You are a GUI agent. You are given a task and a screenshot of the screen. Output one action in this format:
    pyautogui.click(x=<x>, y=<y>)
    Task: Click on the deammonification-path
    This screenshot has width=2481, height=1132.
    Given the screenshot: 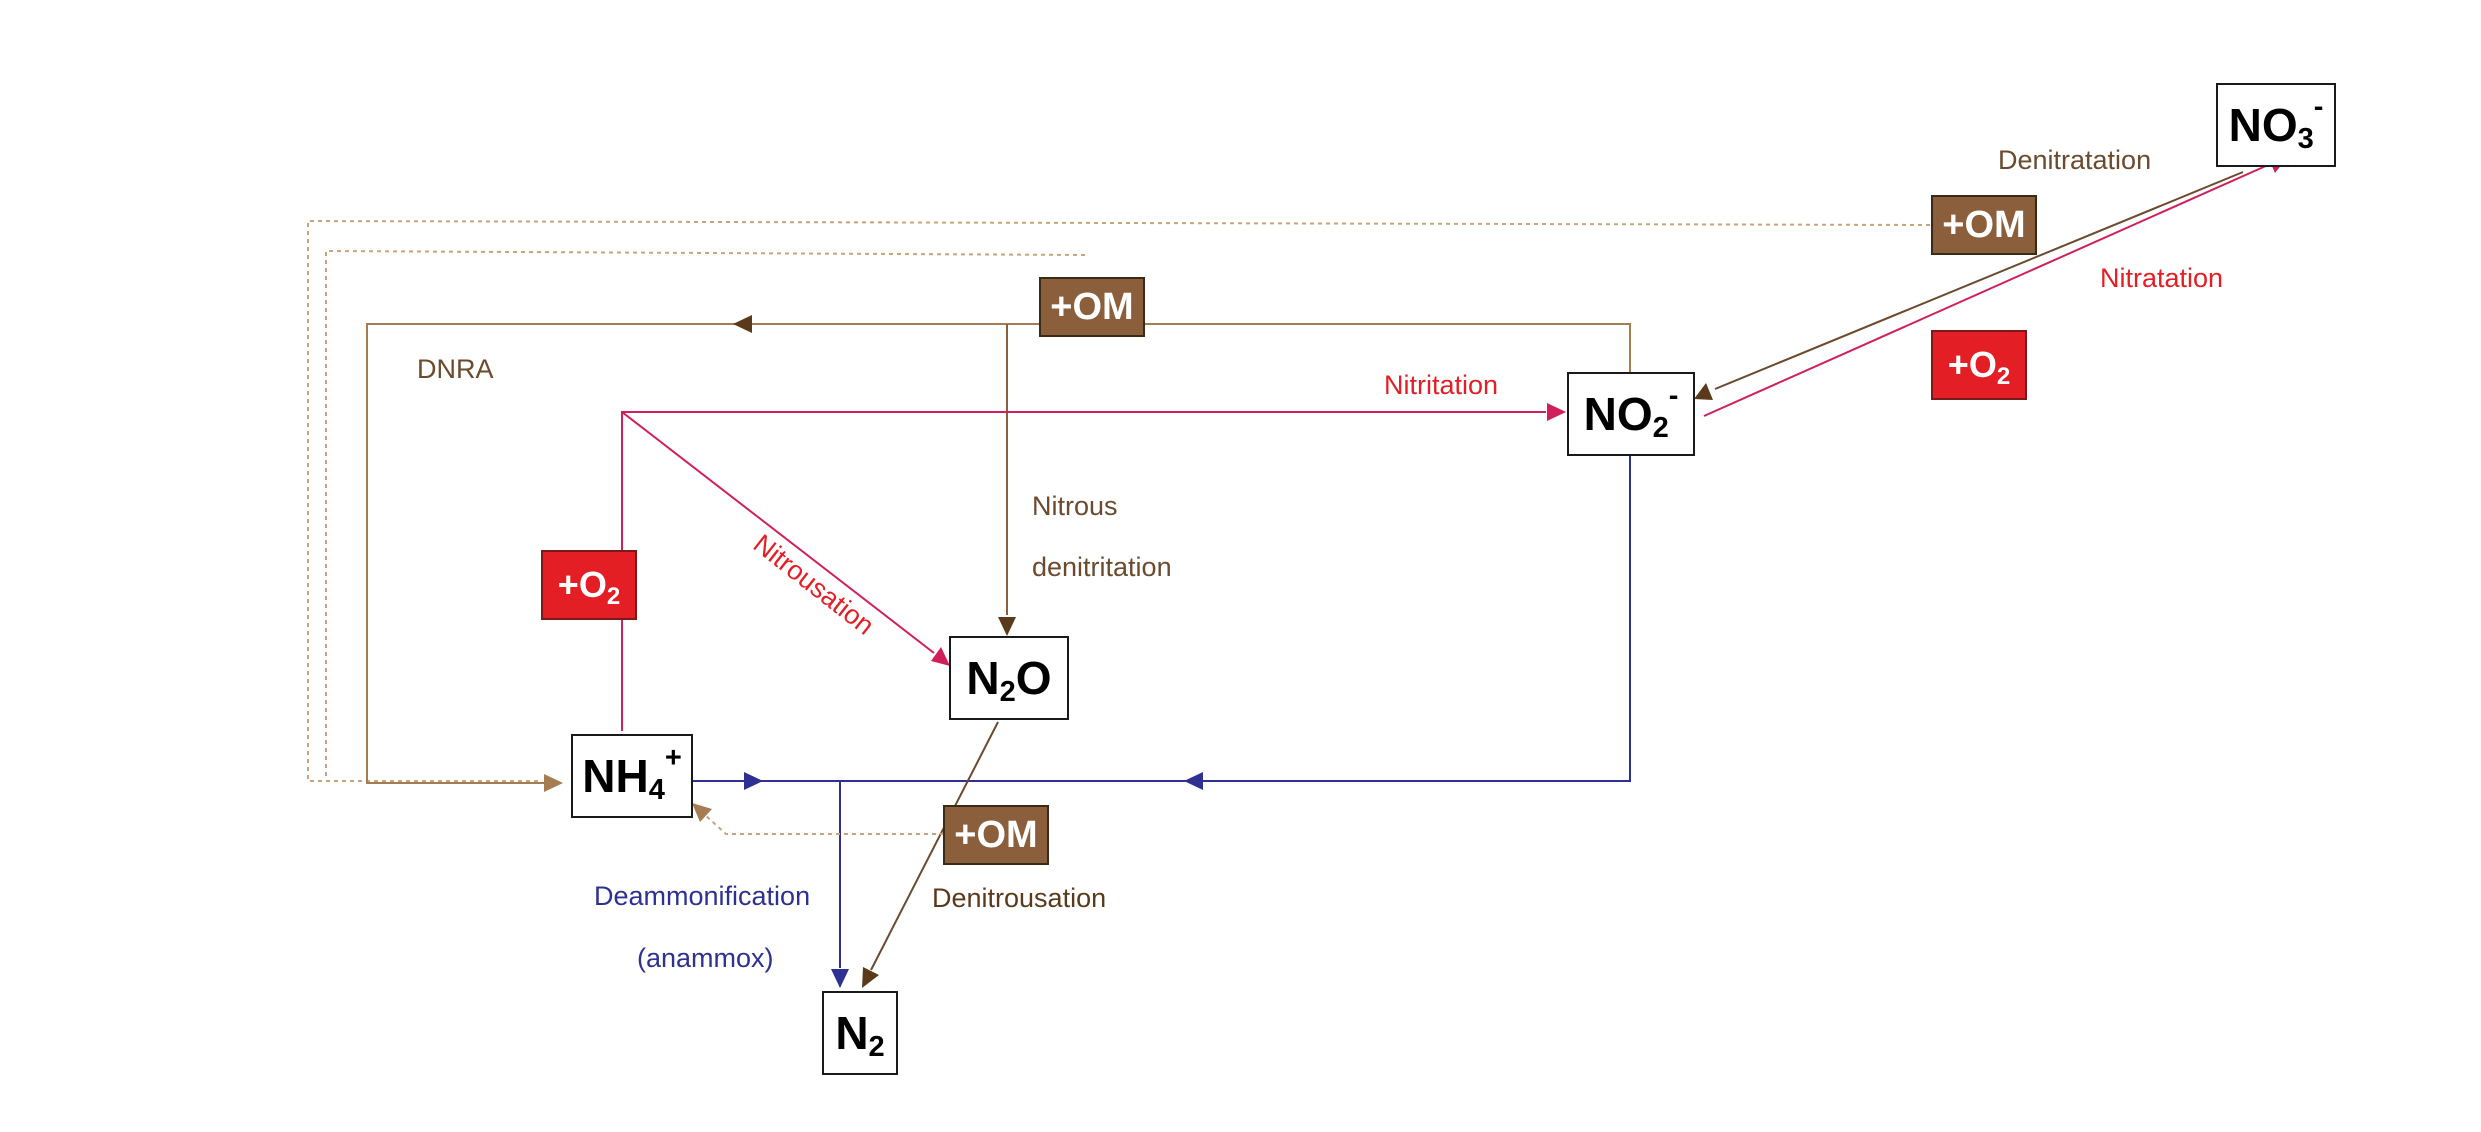 What is the action you would take?
    pyautogui.click(x=1160, y=619)
    